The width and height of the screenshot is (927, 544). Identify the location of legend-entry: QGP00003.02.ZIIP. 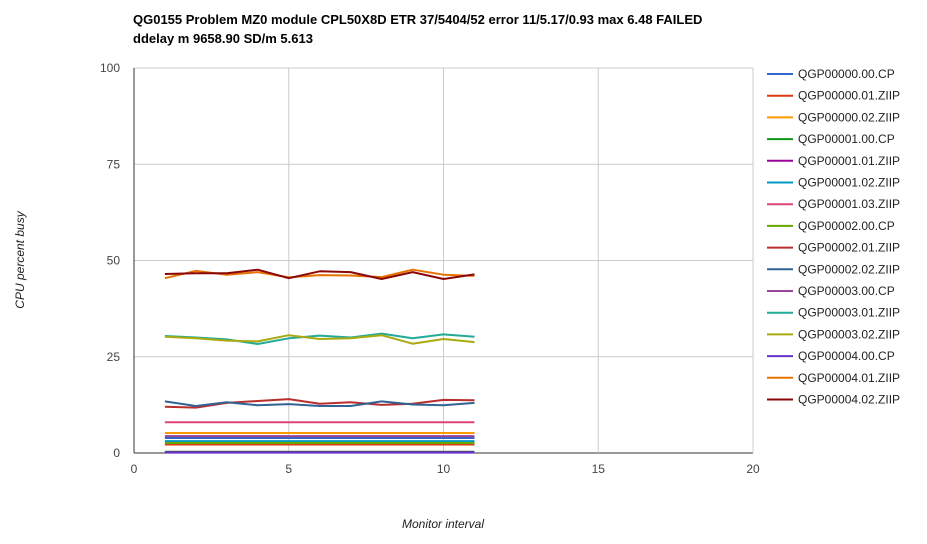
(833, 334).